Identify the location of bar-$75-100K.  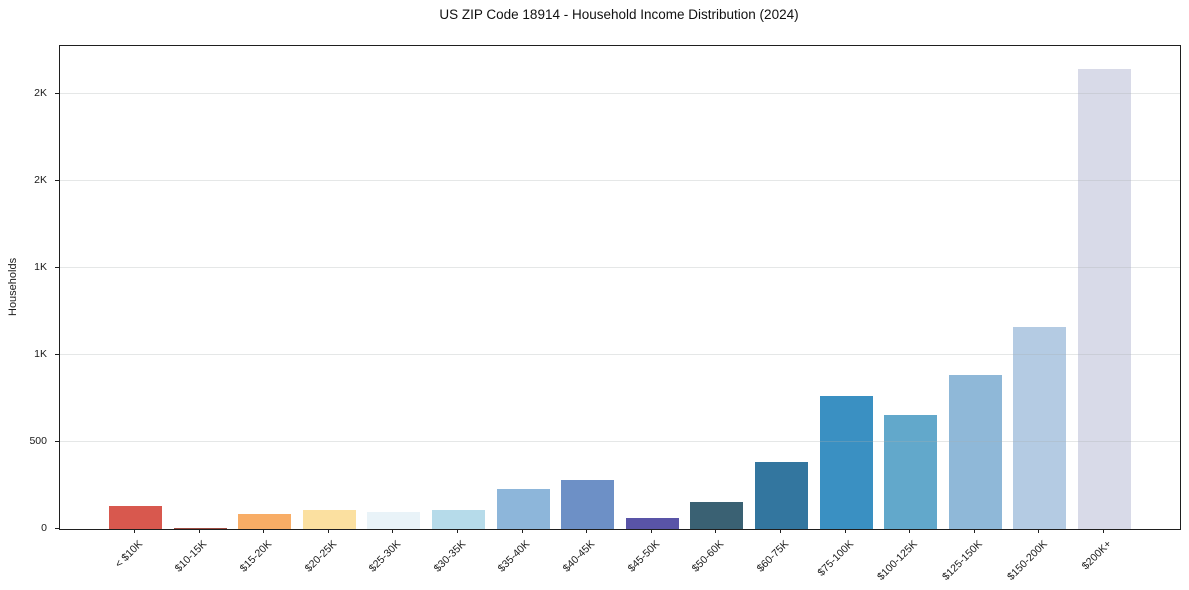
(846, 462).